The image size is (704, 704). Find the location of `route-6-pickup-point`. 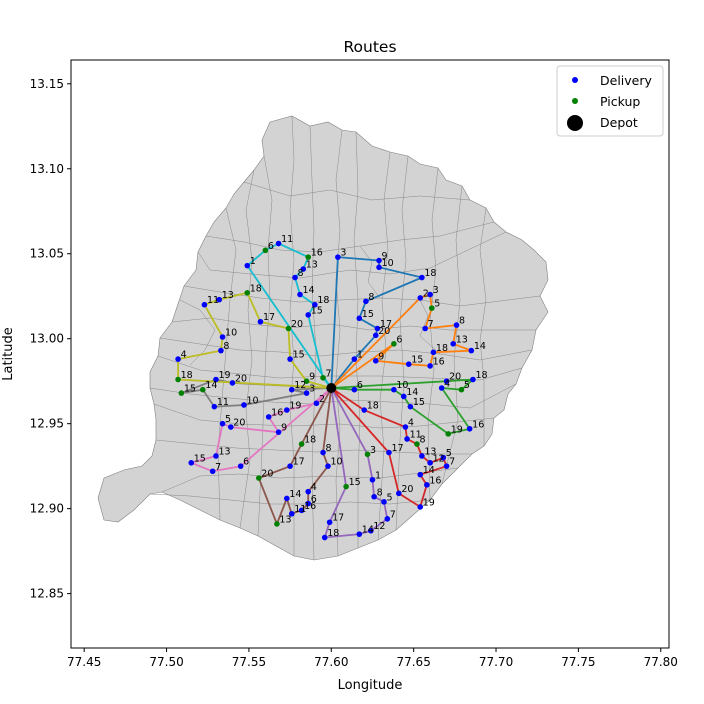

route-6-pickup-point is located at coordinates (259, 478).